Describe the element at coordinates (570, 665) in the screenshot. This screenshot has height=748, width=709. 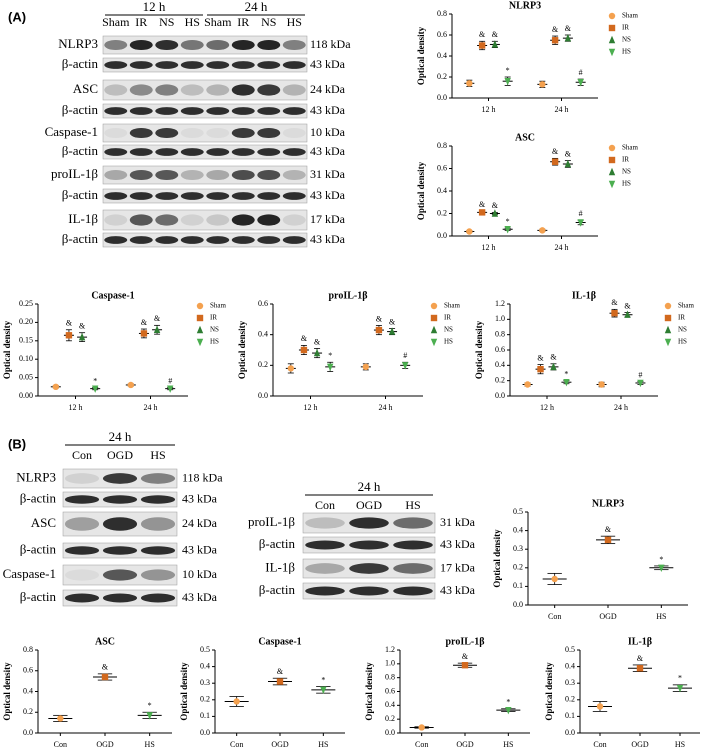
I see `y-tick-label: 0.4` at that location.